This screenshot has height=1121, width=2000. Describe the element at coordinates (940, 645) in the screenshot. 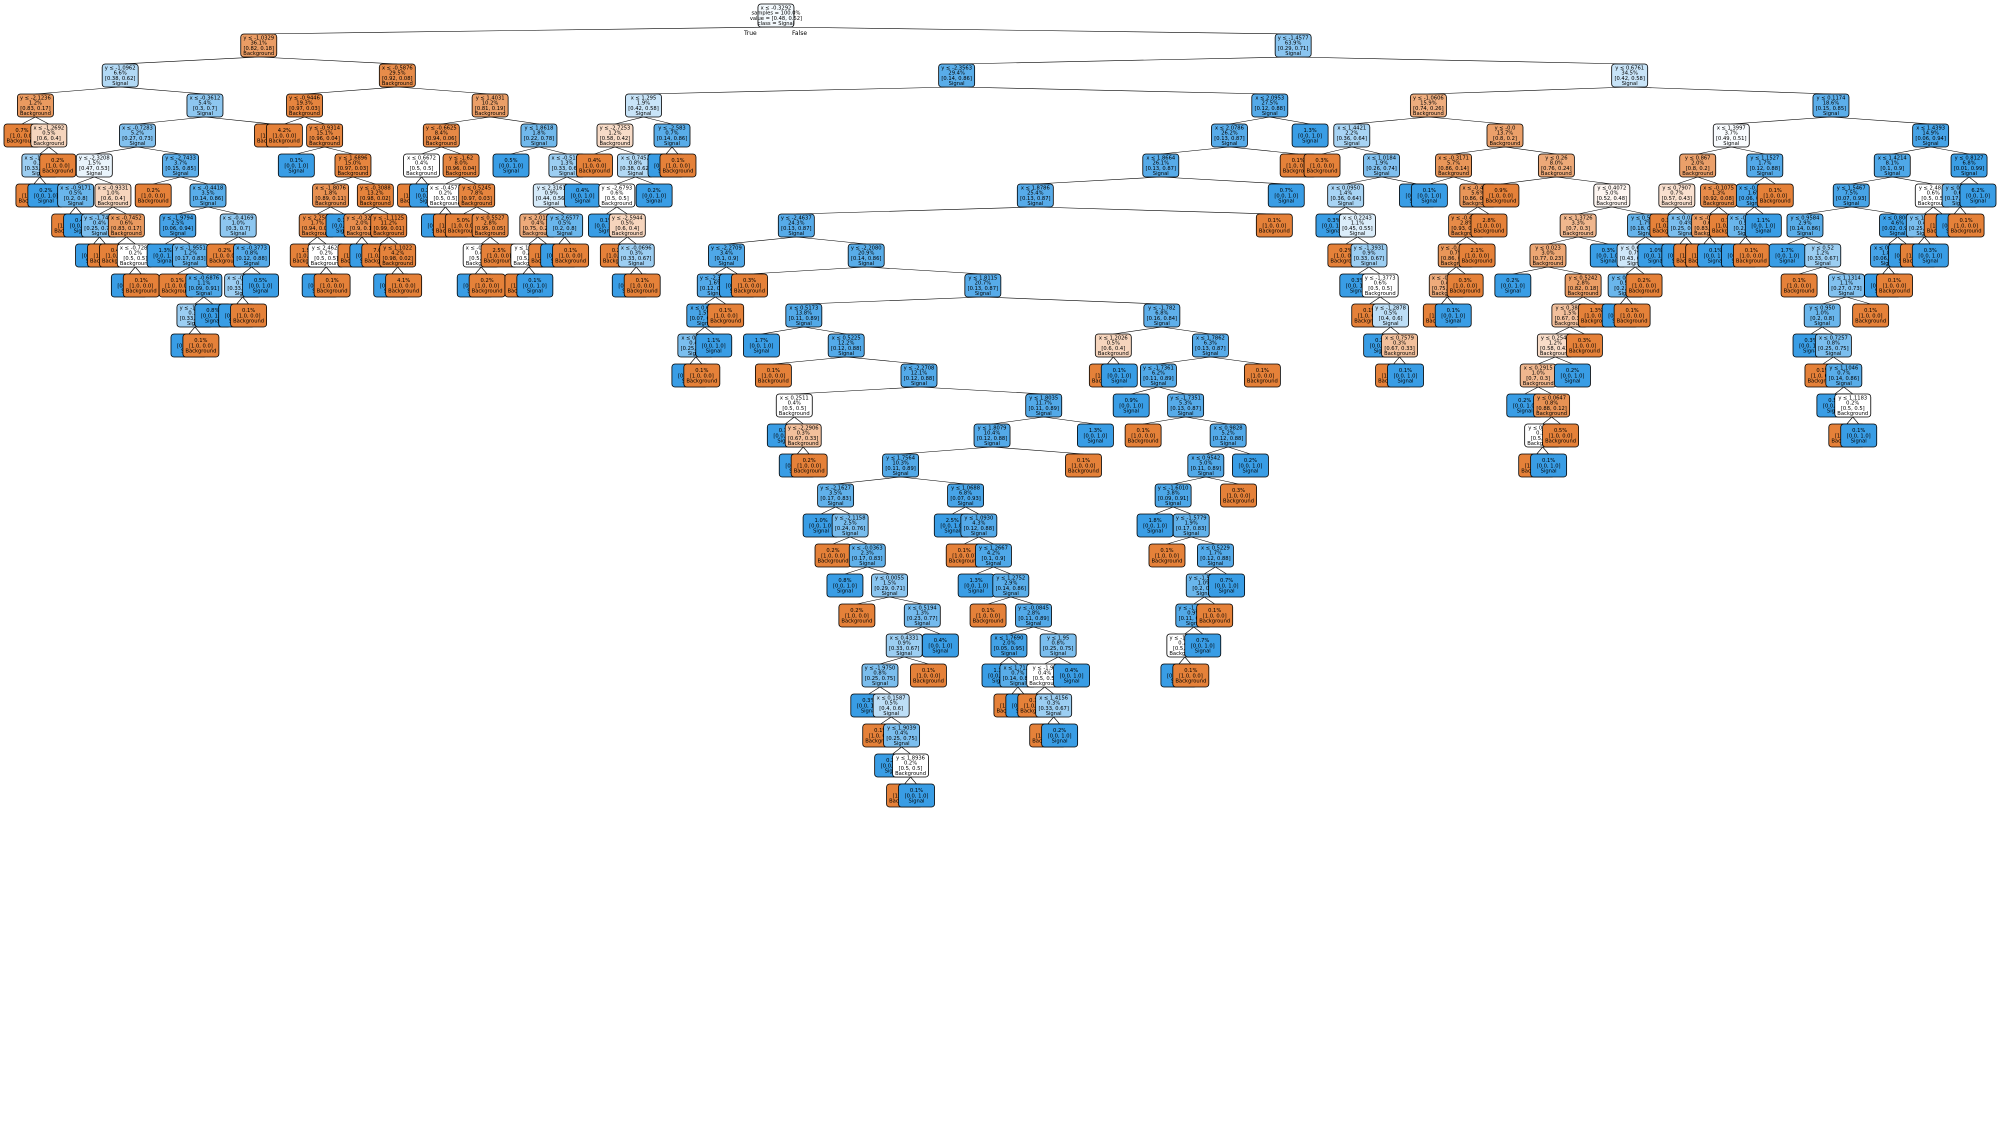

I see `leaf-node: 0.4%[0.0, 1.0]Signal` at that location.